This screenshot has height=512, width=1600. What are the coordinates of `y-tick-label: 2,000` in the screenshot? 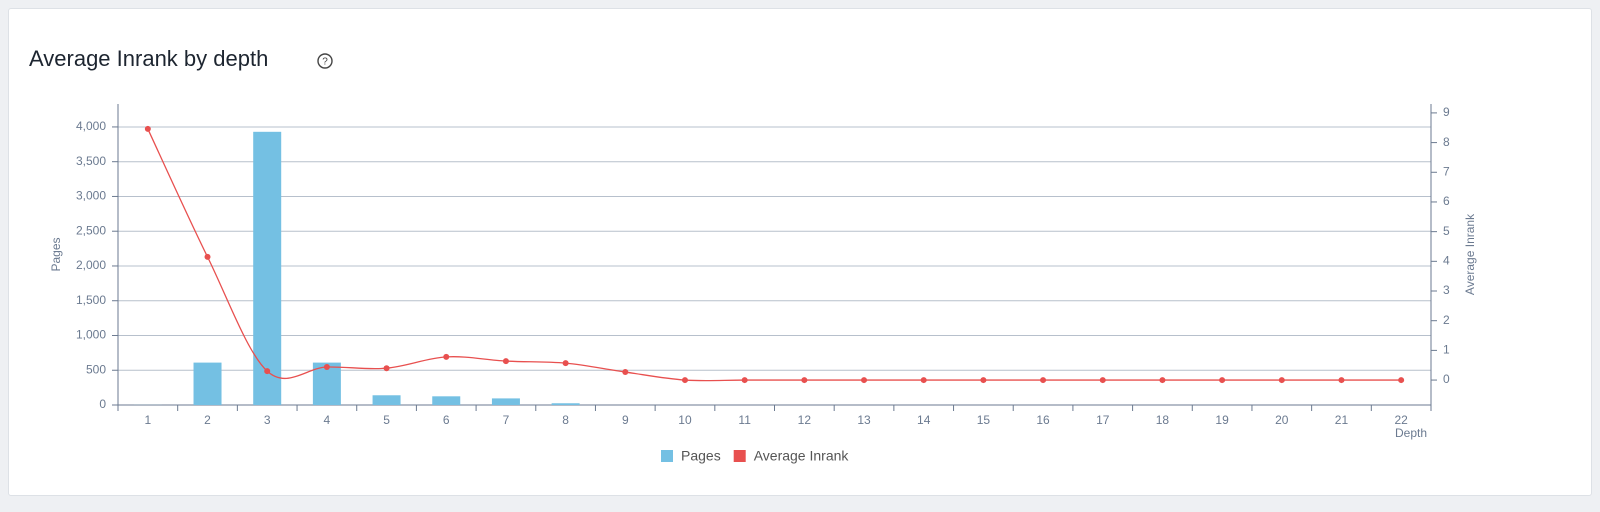 It's located at (91, 265).